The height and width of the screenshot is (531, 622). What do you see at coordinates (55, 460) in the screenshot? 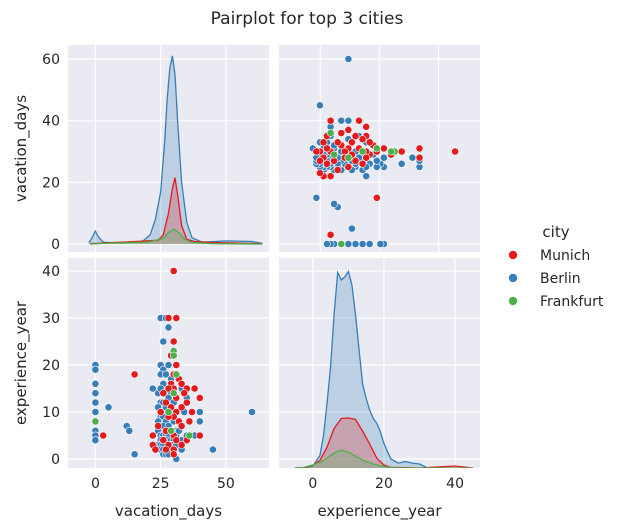
I see `y-tick-label: 0` at bounding box center [55, 460].